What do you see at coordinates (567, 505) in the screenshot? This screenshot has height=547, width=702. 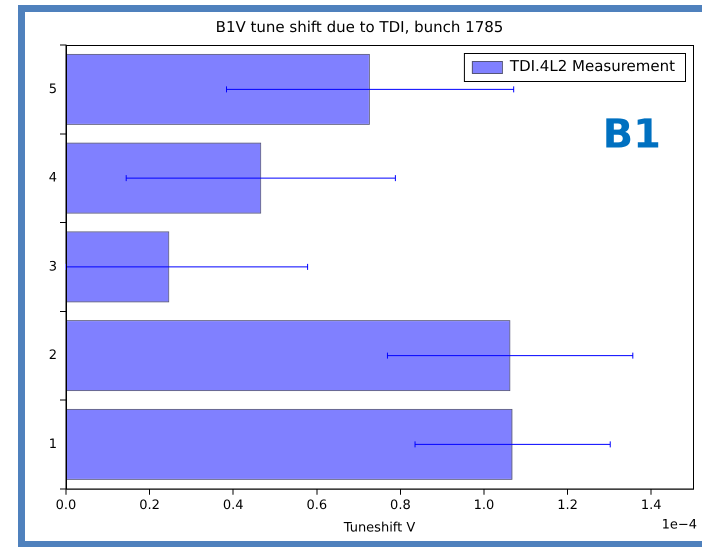 I see `x-tick-label: 1.2` at bounding box center [567, 505].